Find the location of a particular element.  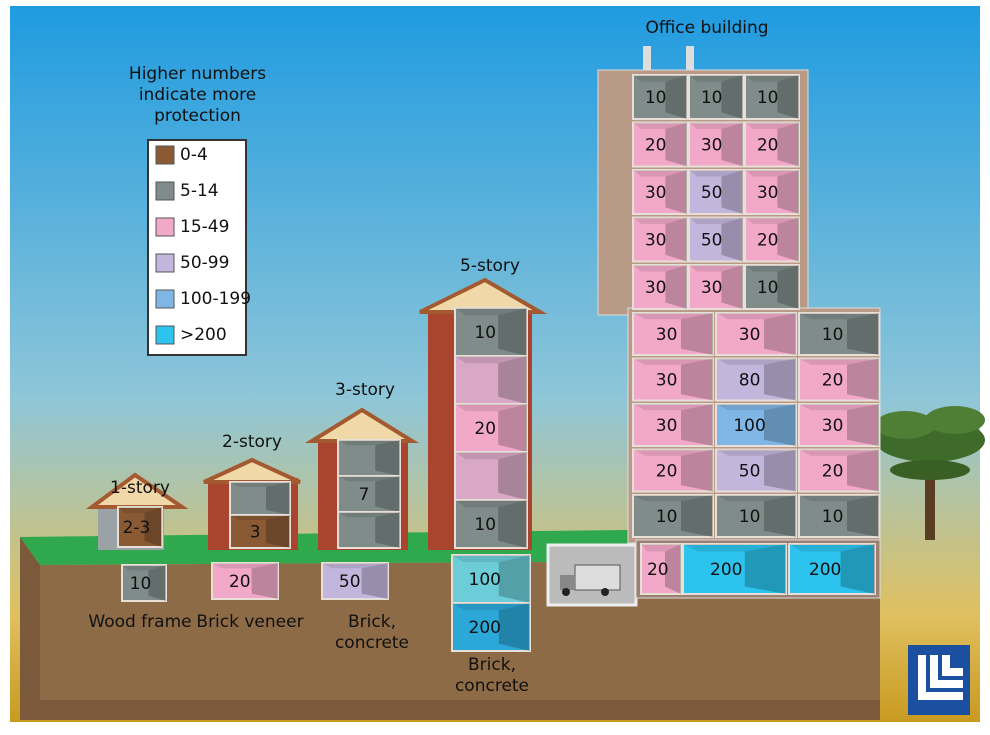

legend-label: 5-14 is located at coordinates (199, 191).